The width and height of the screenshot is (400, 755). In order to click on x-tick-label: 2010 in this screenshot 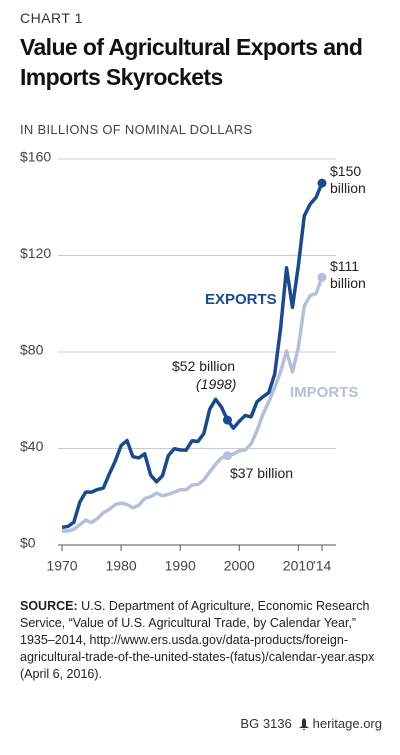, I will do `click(298, 566)`.